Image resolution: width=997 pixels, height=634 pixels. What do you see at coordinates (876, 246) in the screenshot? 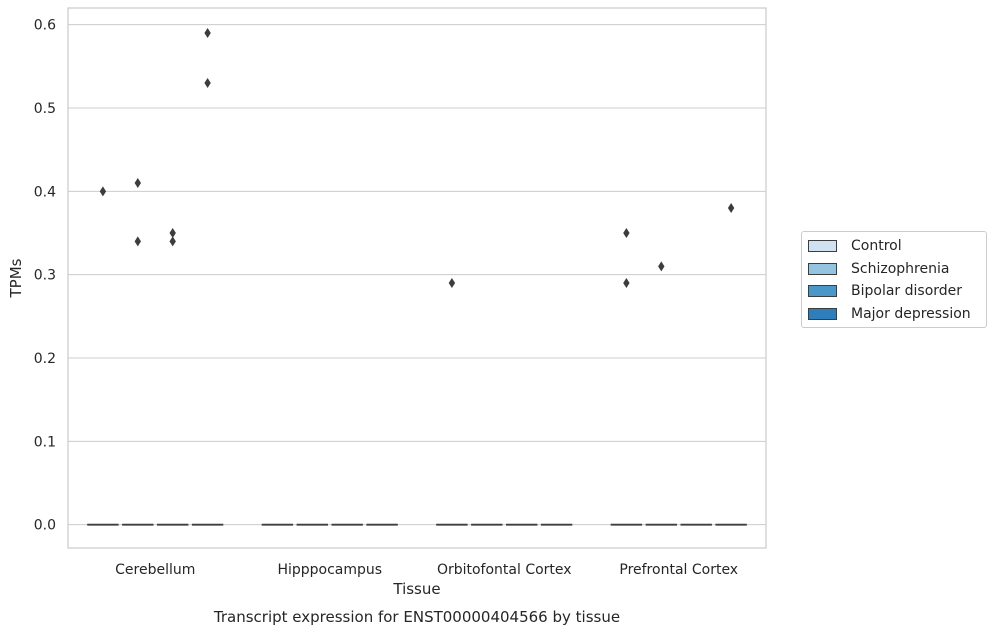
I see `legend-label: Control` at bounding box center [876, 246].